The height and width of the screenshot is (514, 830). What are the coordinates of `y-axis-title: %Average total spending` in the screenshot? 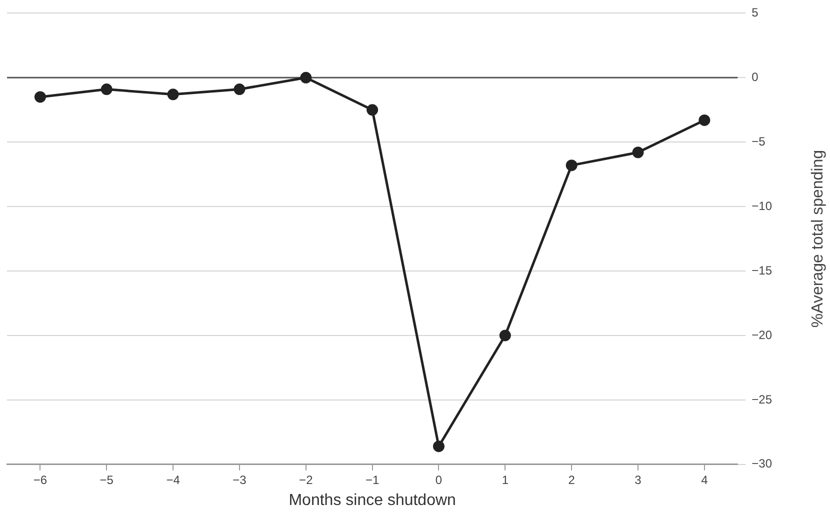 It's located at (817, 239).